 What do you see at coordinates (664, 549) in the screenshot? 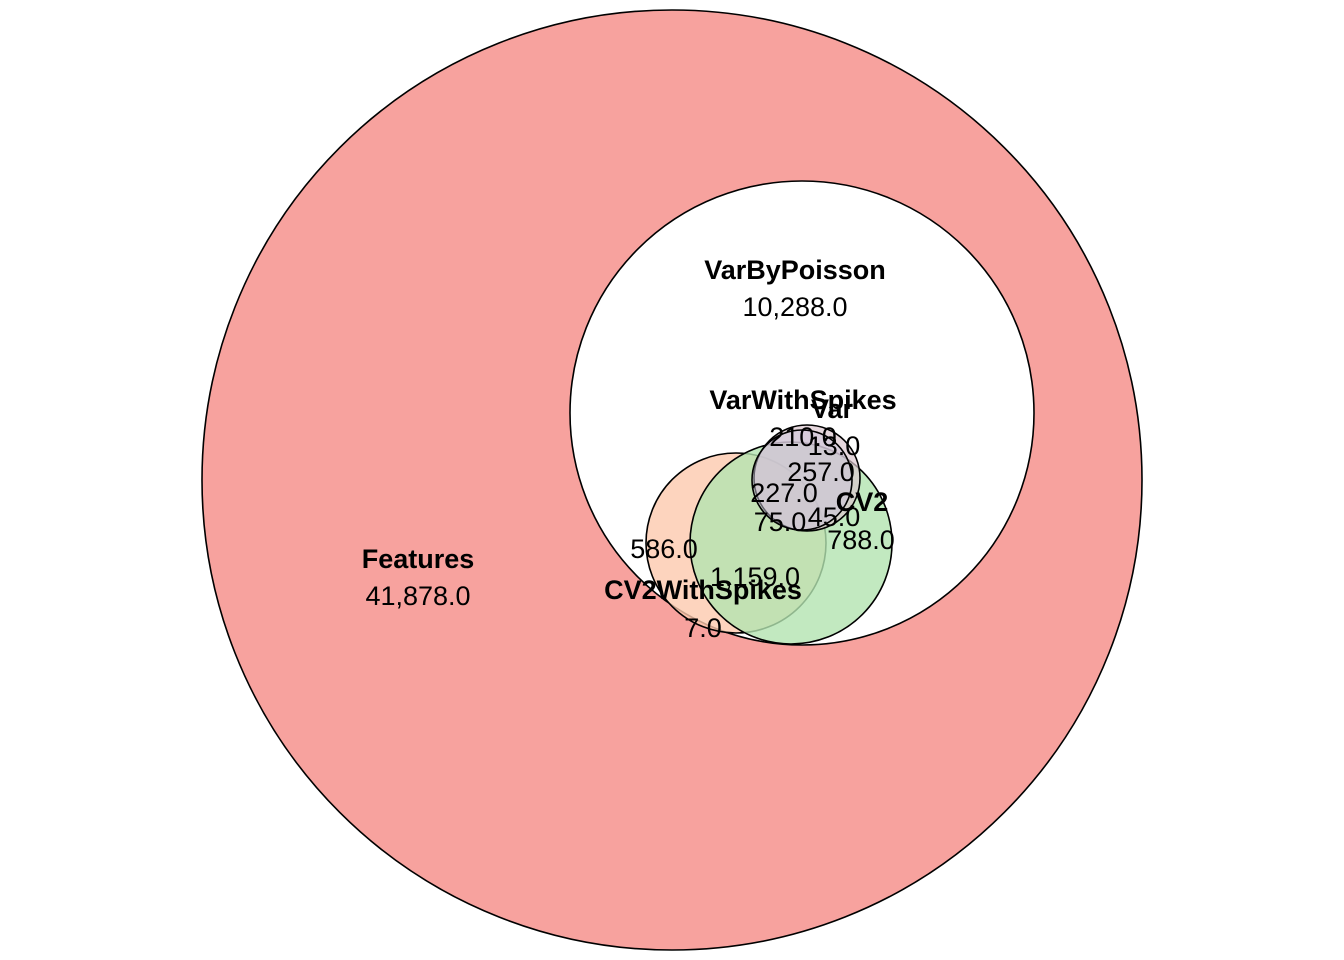
I see `count-region-586: 586.0` at bounding box center [664, 549].